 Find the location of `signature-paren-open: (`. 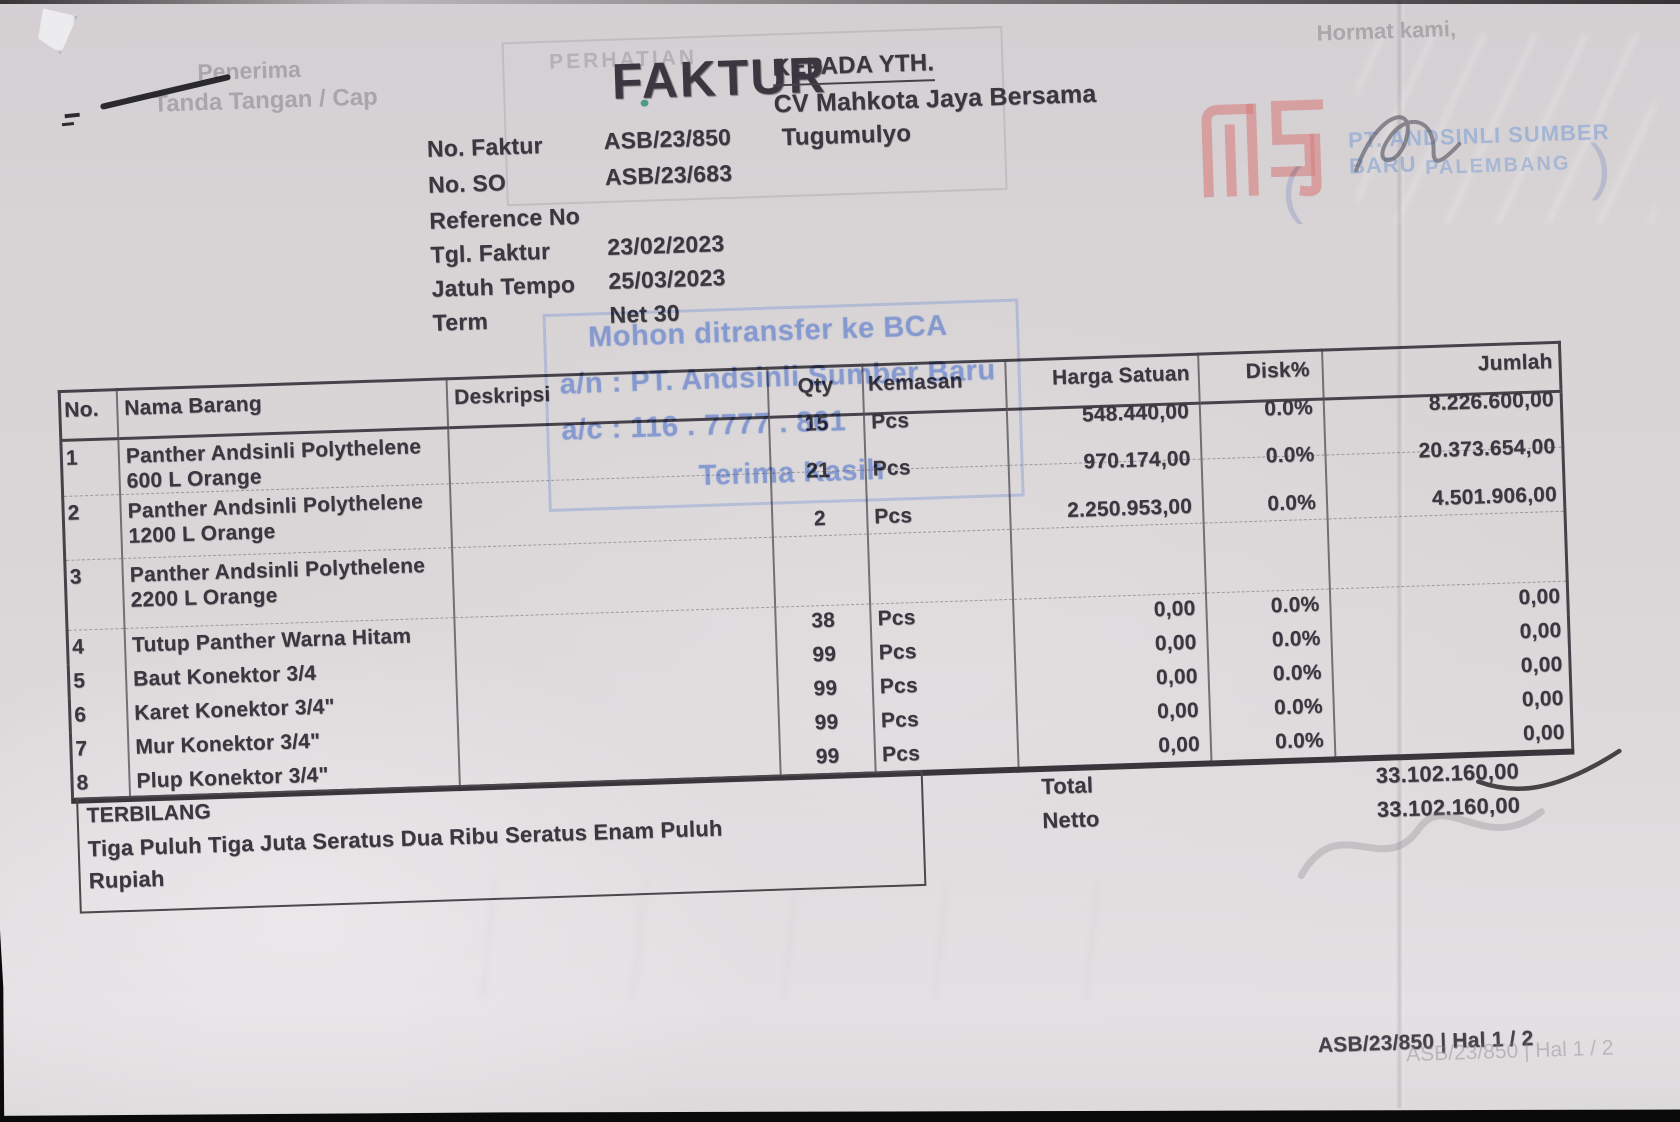

signature-paren-open: ( is located at coordinates (1292, 191).